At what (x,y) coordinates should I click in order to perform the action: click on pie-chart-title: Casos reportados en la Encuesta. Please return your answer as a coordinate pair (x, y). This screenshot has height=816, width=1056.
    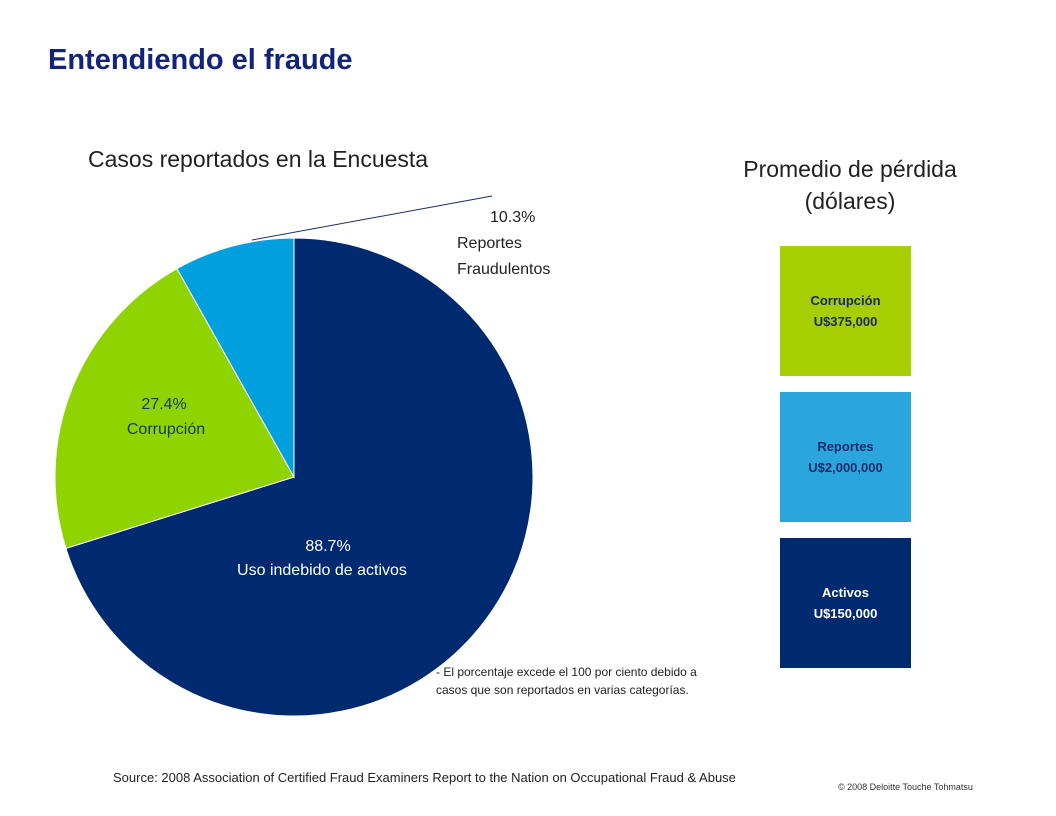
    Looking at the image, I should click on (258, 159).